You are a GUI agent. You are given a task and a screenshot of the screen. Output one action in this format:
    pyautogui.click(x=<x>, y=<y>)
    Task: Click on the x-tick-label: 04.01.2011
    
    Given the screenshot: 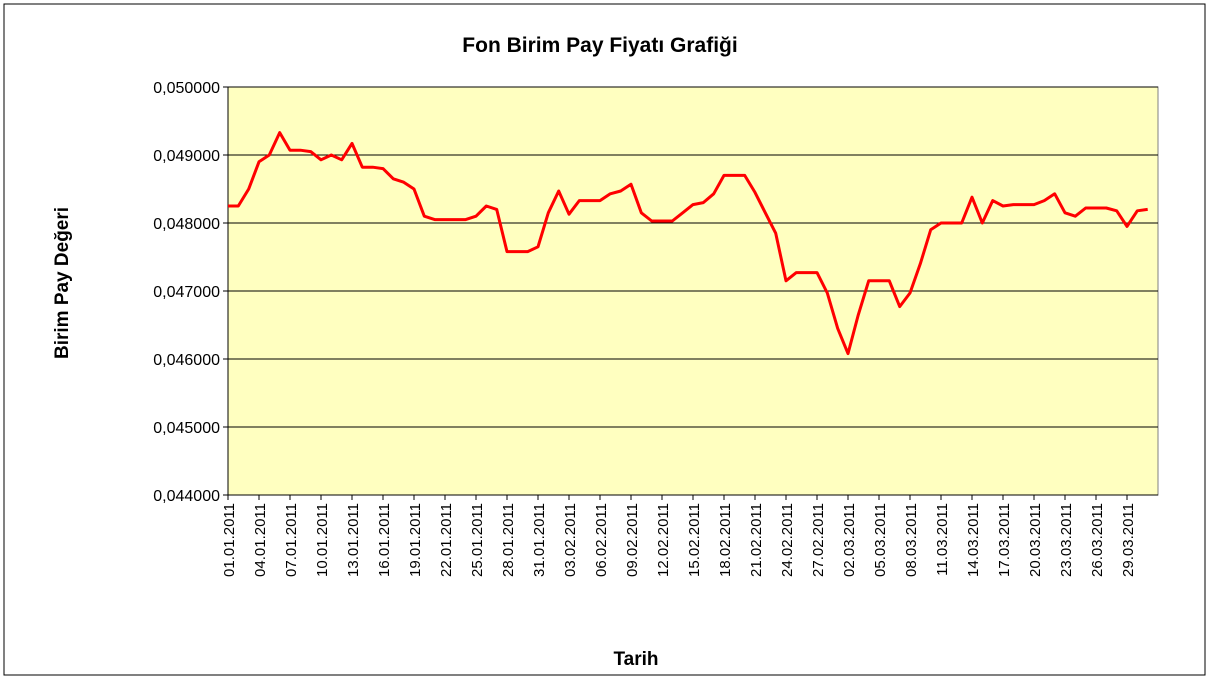 What is the action you would take?
    pyautogui.click(x=260, y=540)
    